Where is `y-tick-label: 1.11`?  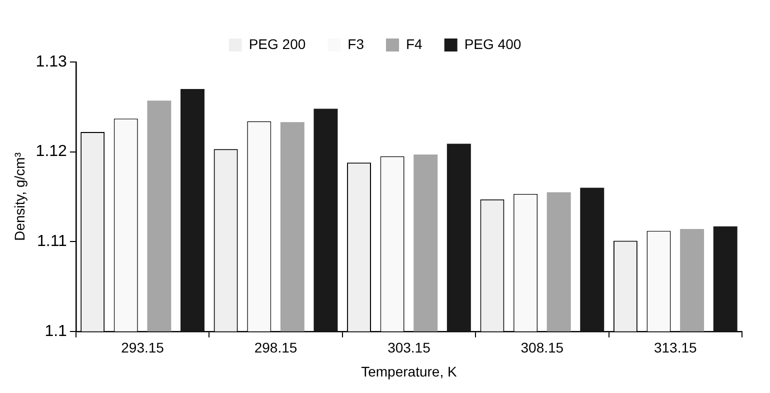
y-tick-label: 1.11 is located at coordinates (52, 241).